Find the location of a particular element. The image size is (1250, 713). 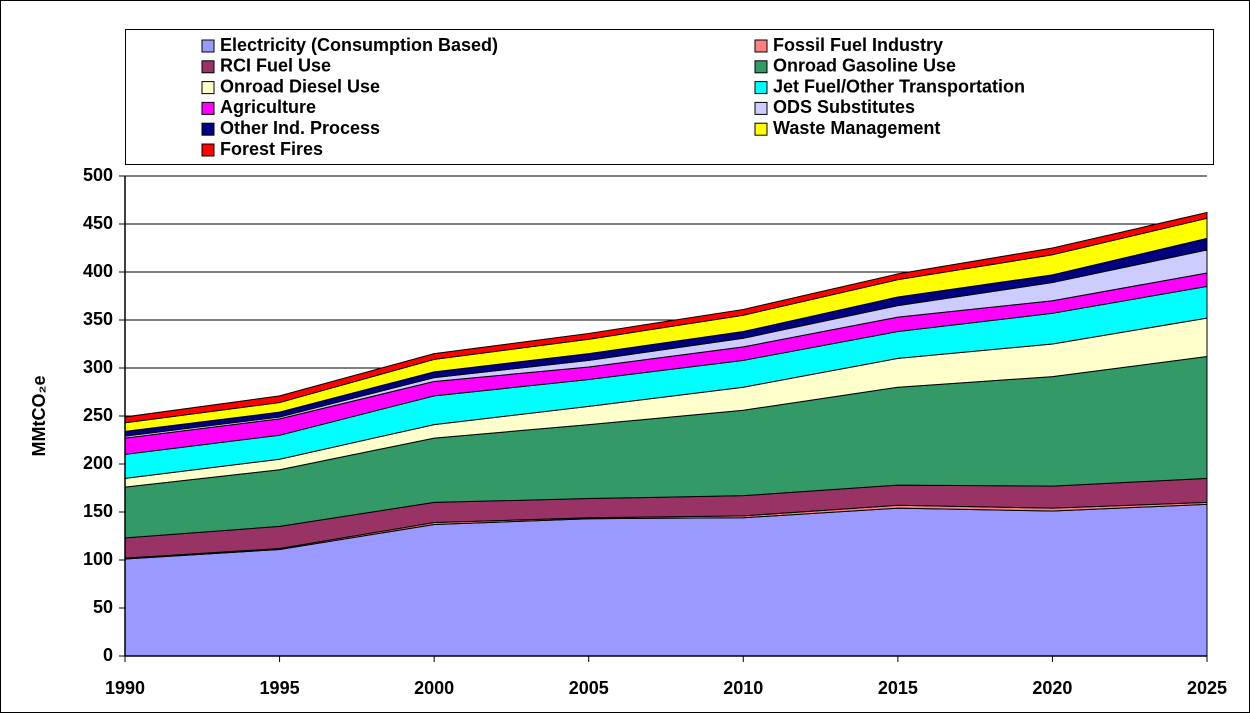

x-tick-label: 2020 is located at coordinates (1052, 688).